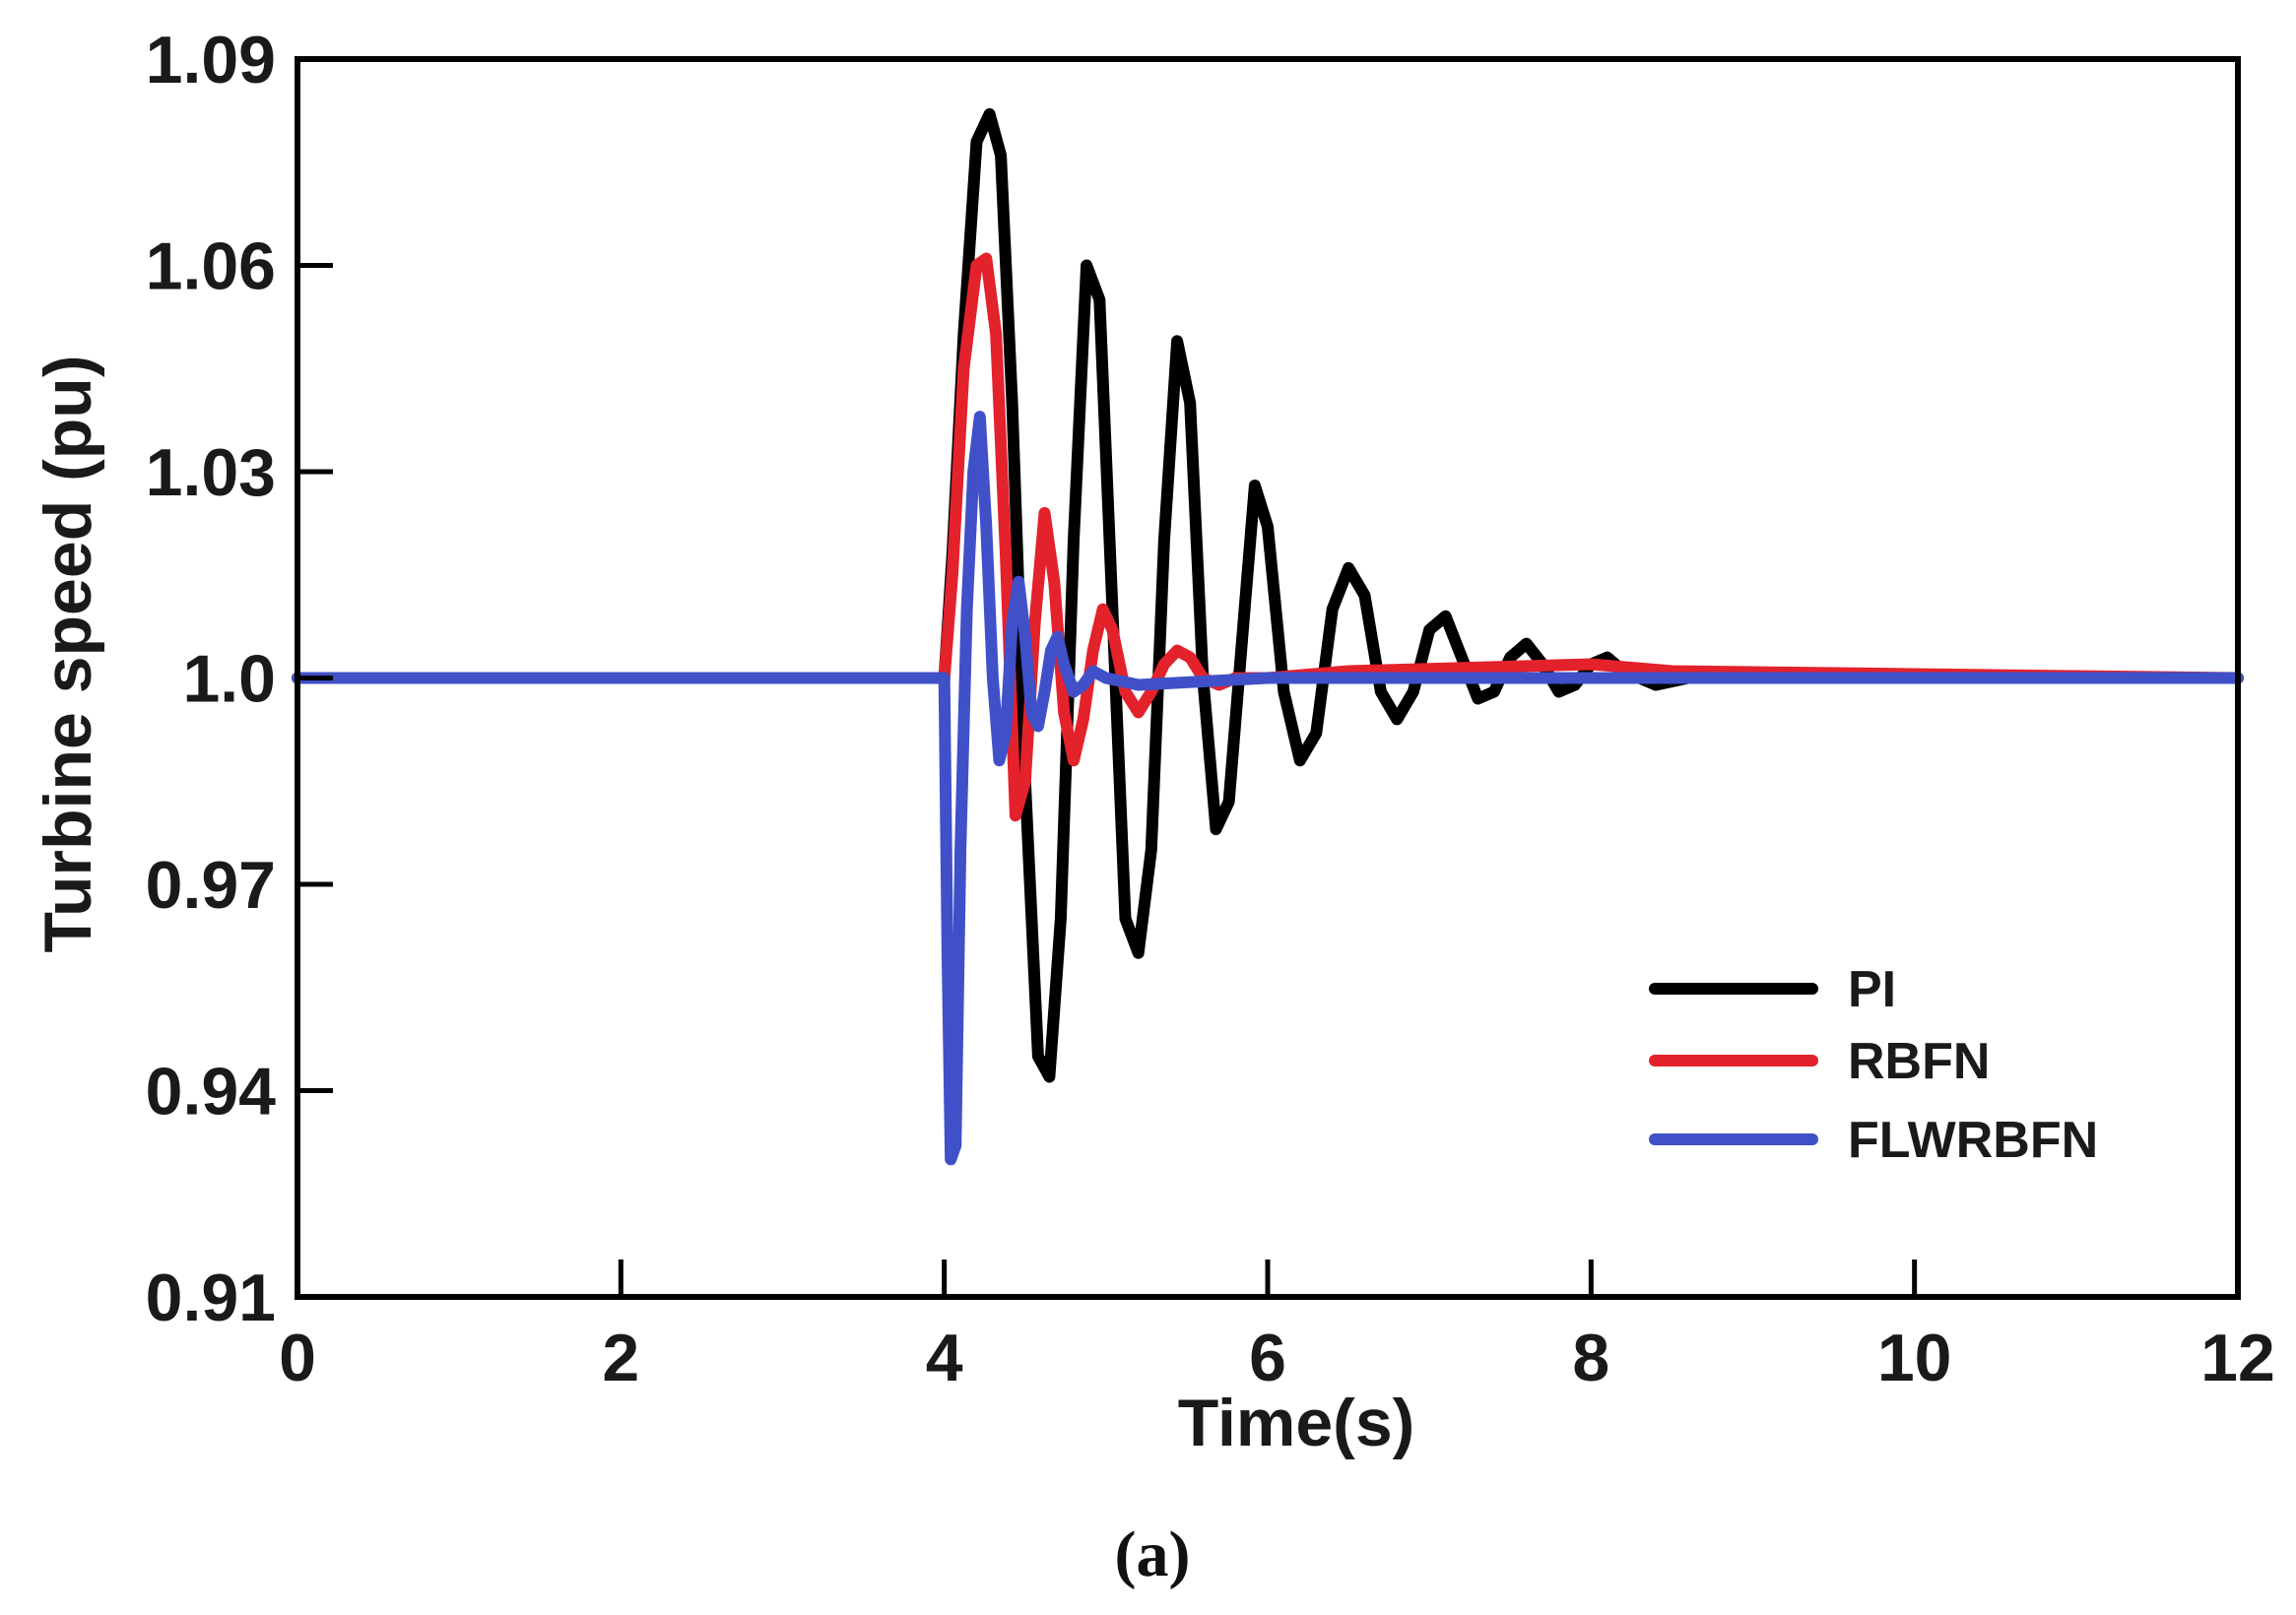 The height and width of the screenshot is (1615, 2296). I want to click on y-axis-title: Turbine speed (pu), so click(68, 654).